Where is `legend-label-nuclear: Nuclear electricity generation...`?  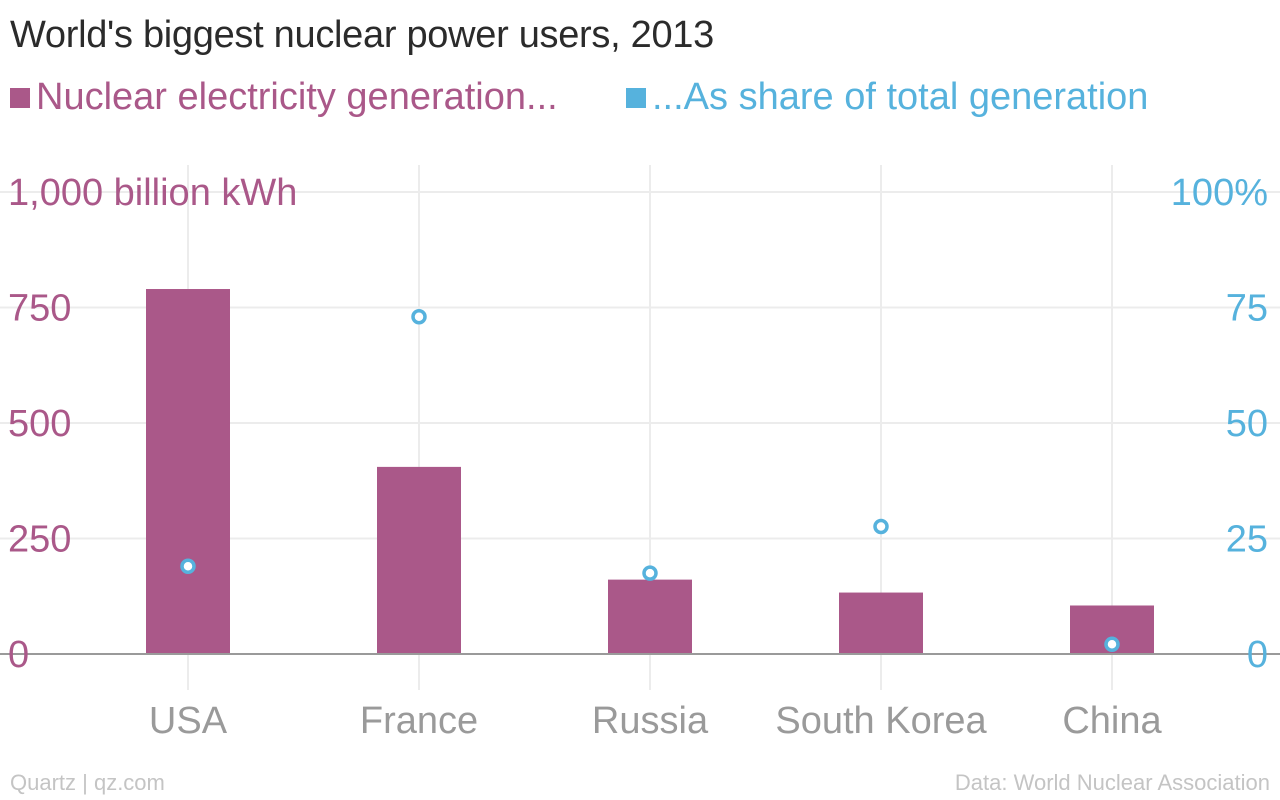
legend-label-nuclear: Nuclear electricity generation... is located at coordinates (297, 97).